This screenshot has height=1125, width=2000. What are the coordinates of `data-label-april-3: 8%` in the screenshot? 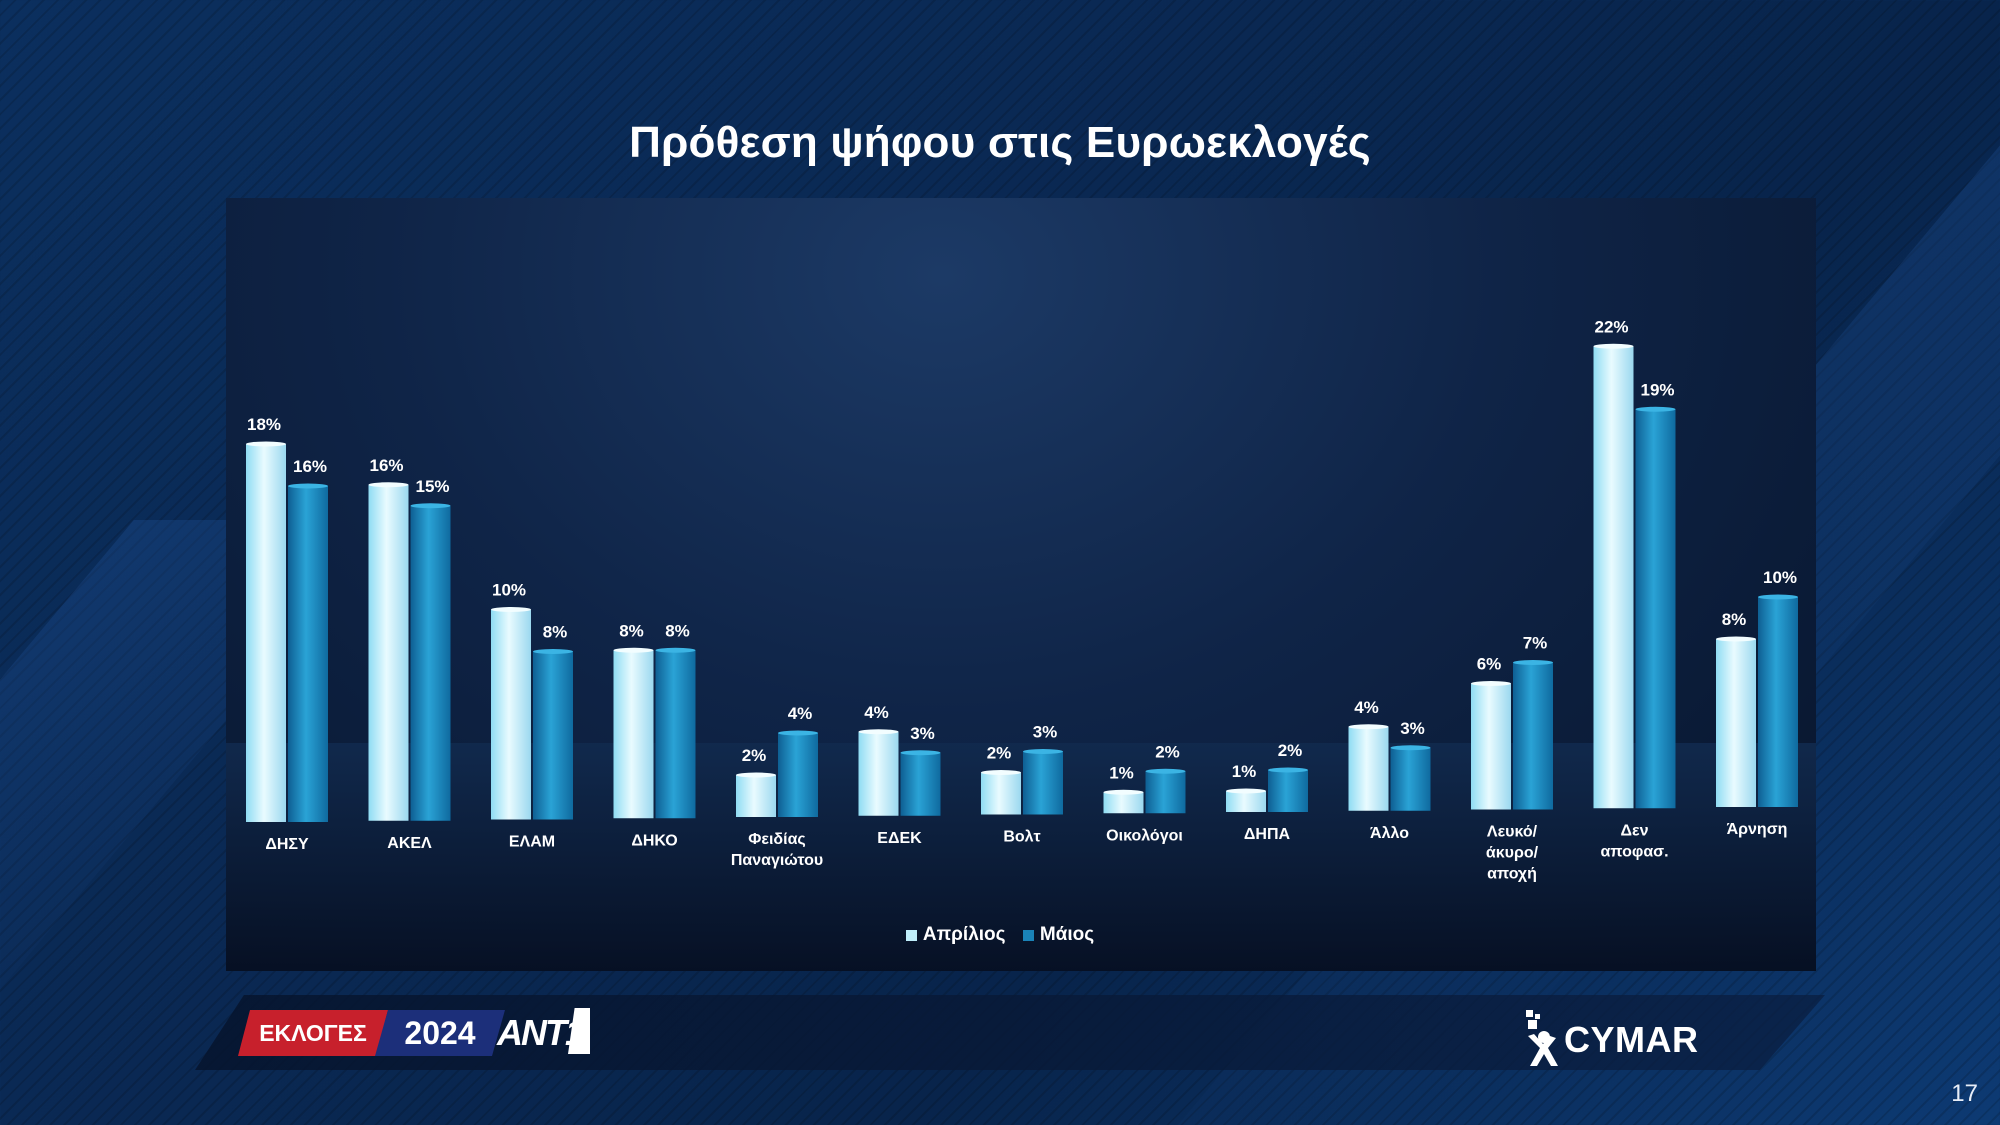 It's located at (631, 630).